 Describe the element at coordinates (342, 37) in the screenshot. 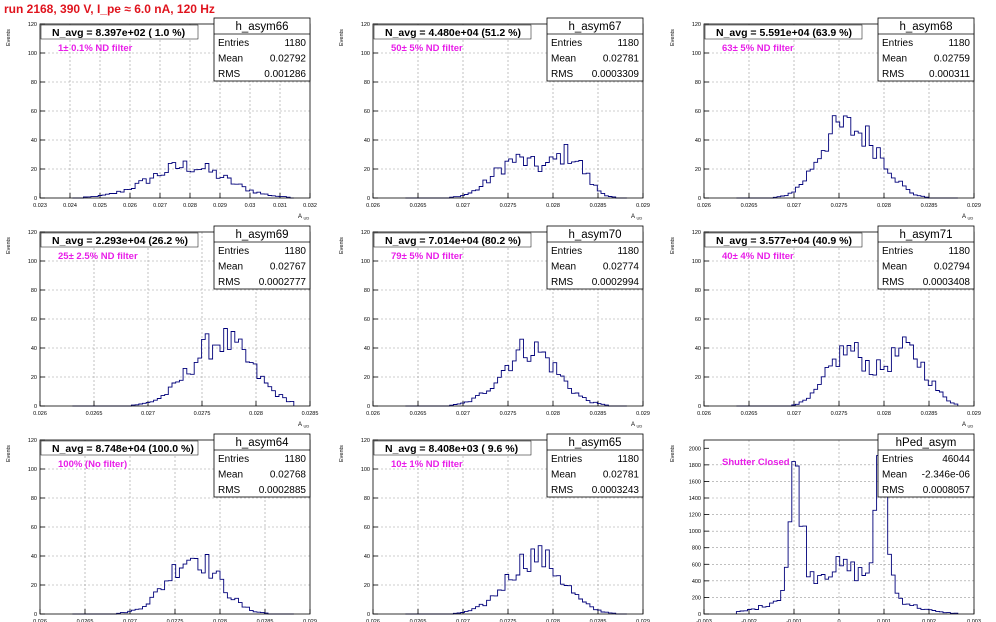

I see `y-axis-label: Events` at that location.